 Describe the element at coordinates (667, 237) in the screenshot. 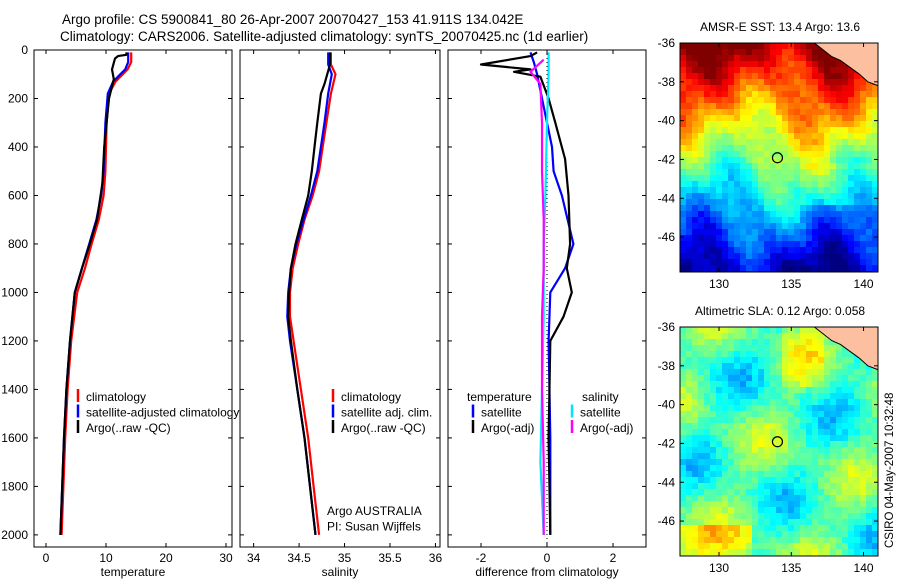

I see `map-y-tick-label: -46` at that location.